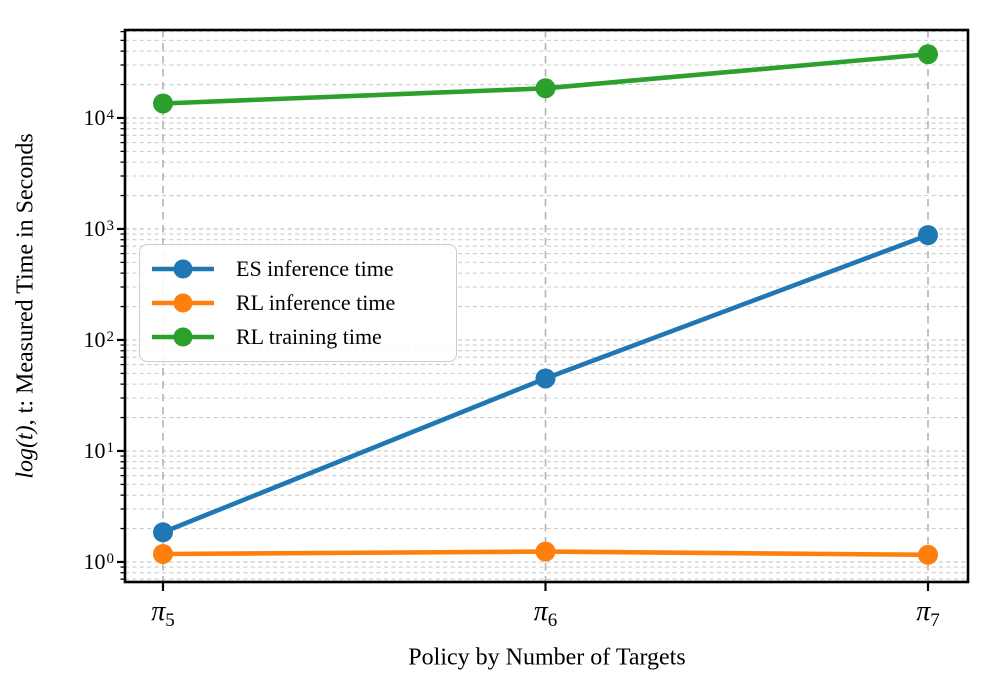  I want to click on x-tick-label: π6, so click(545, 613).